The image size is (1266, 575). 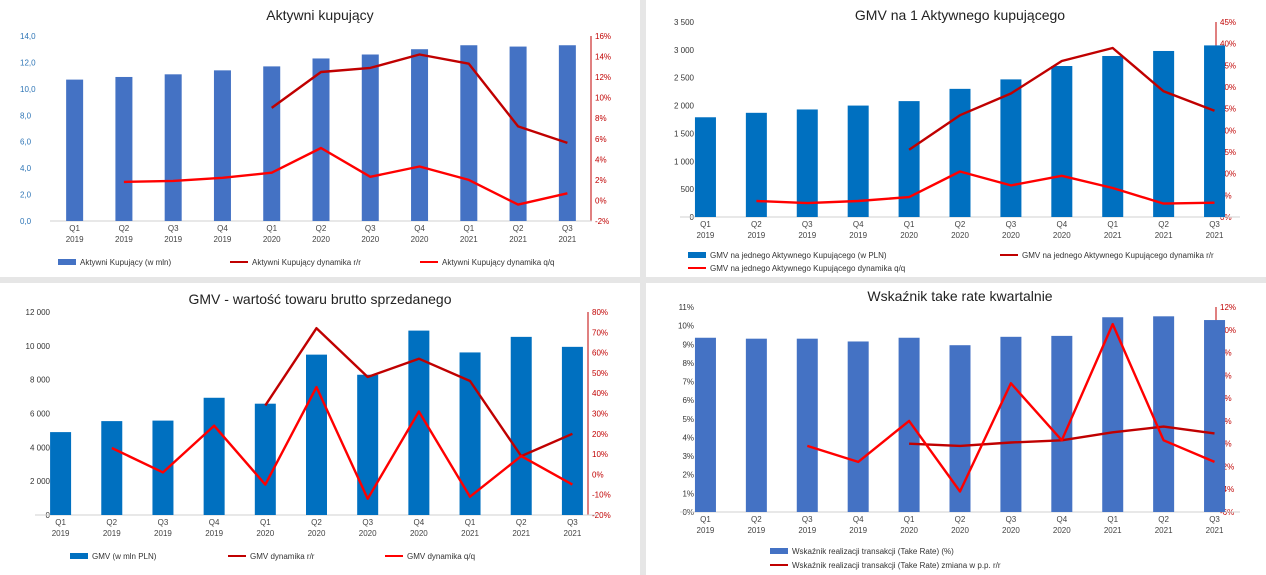 I want to click on left-axis-tick: 4%, so click(x=688, y=437).